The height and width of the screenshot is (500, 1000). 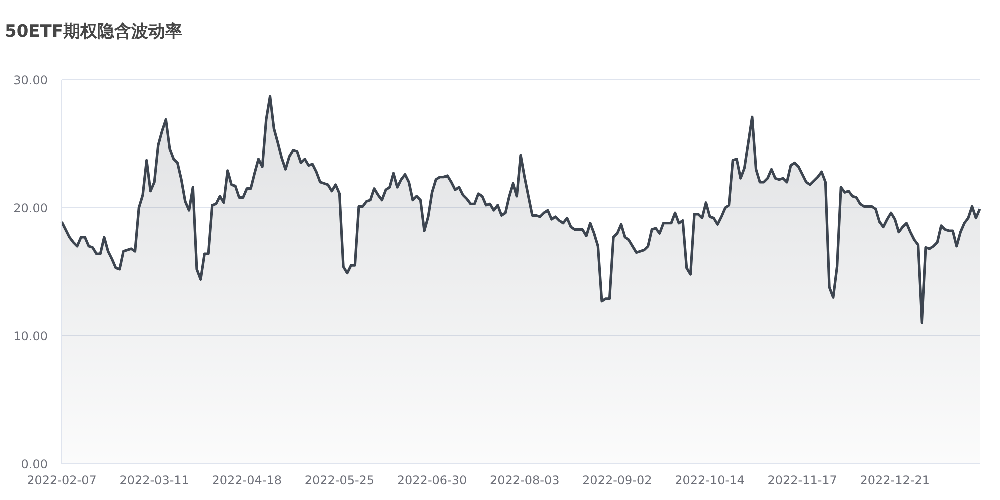 What do you see at coordinates (31, 336) in the screenshot?
I see `y-tick-label: 10.00` at bounding box center [31, 336].